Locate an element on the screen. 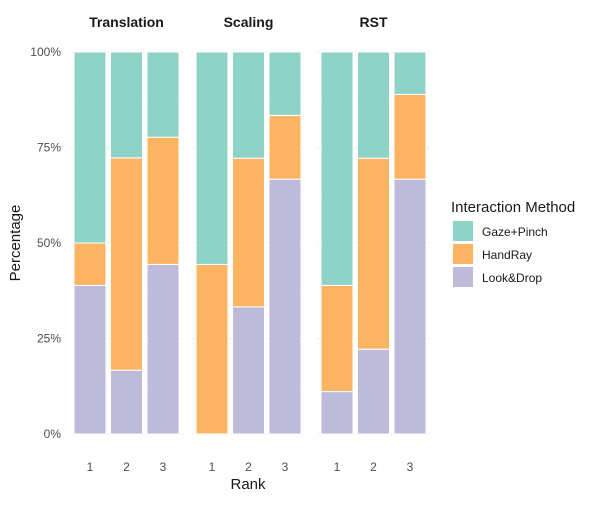  facet-titles: Translation Scaling RST is located at coordinates (238, 22).